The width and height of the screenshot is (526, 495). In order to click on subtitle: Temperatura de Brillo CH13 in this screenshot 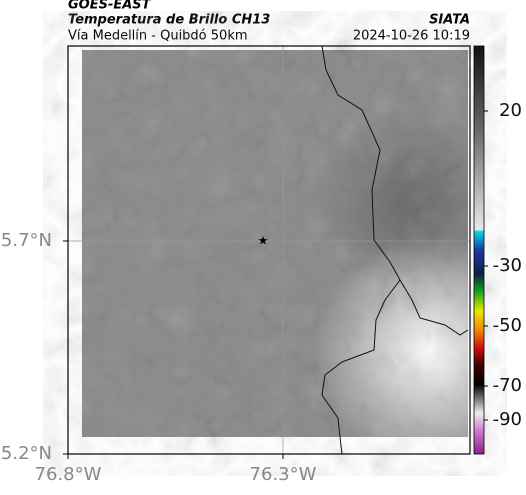, I will do `click(169, 20)`.